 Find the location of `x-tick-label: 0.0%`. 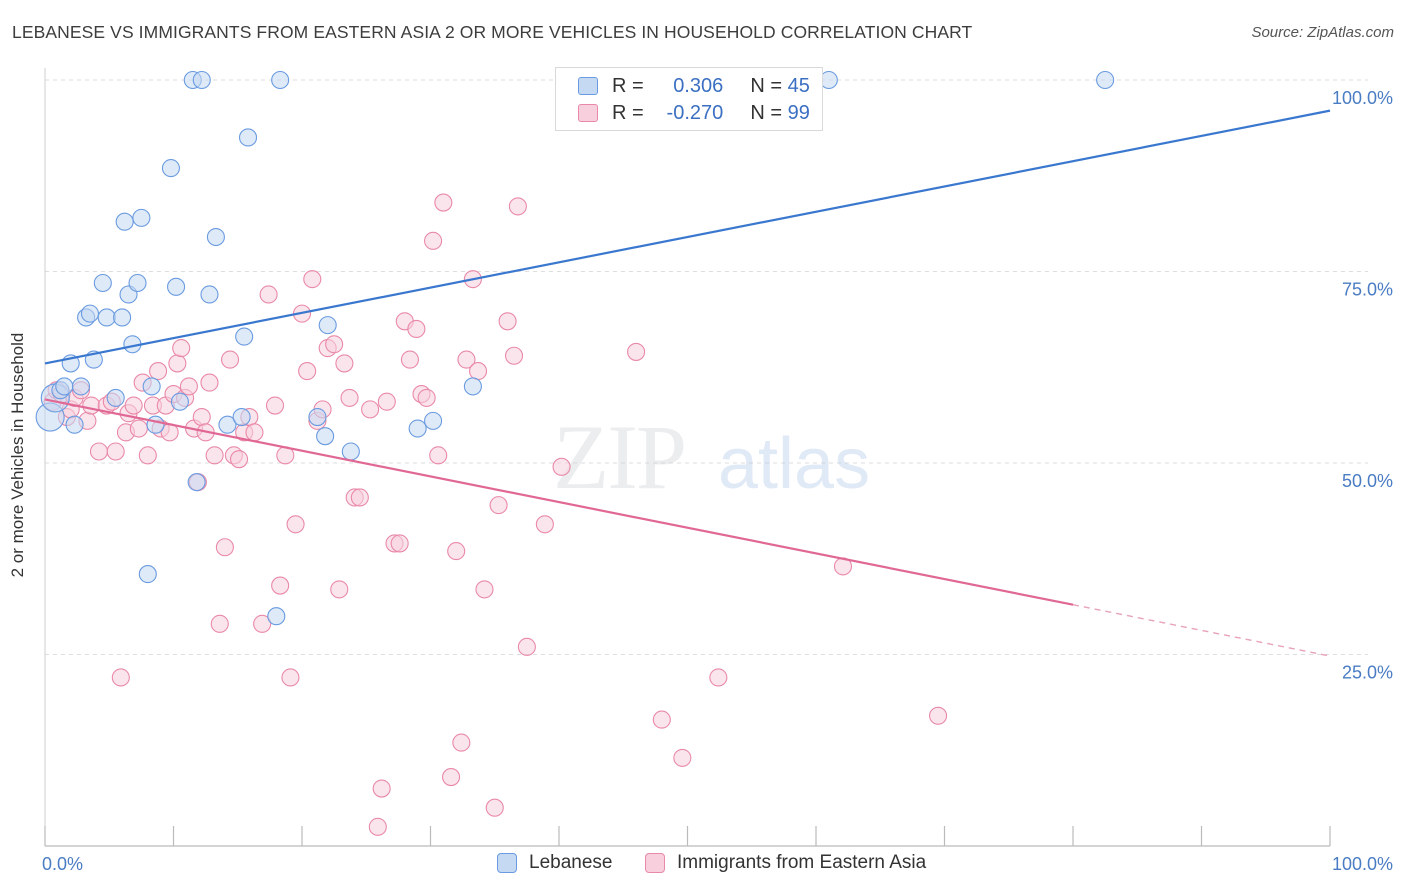

x-tick-label: 0.0% is located at coordinates (62, 864).